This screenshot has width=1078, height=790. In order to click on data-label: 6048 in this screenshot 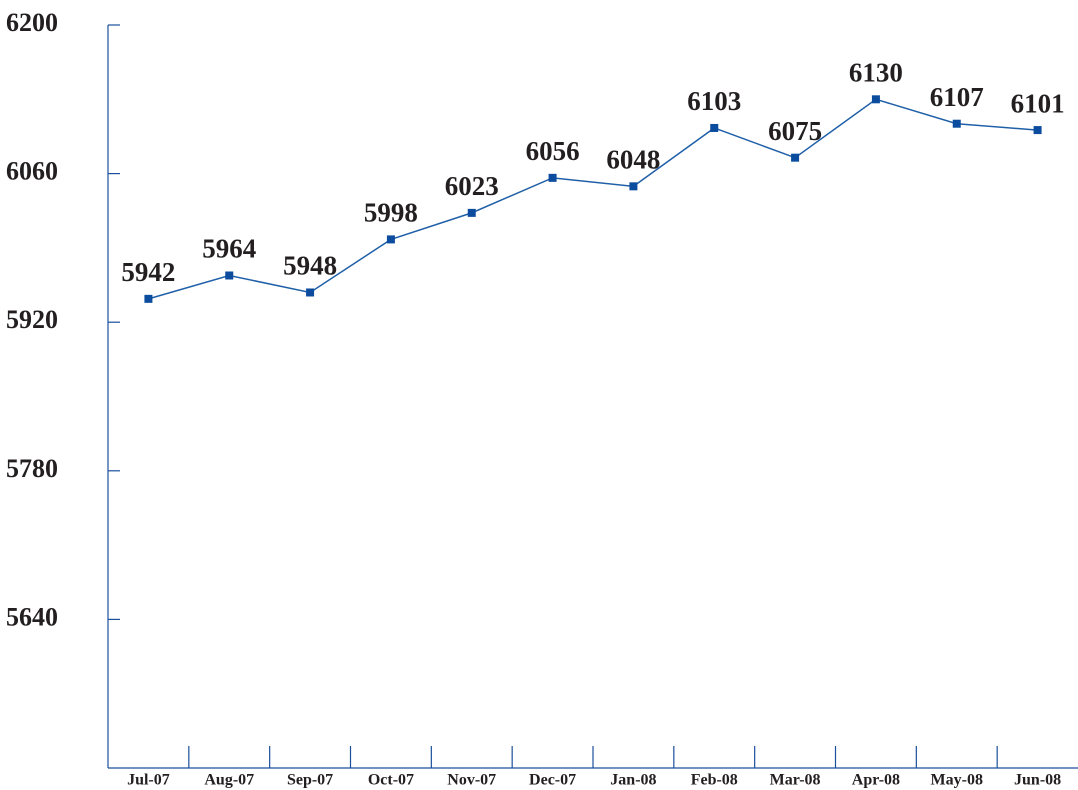, I will do `click(633, 160)`.